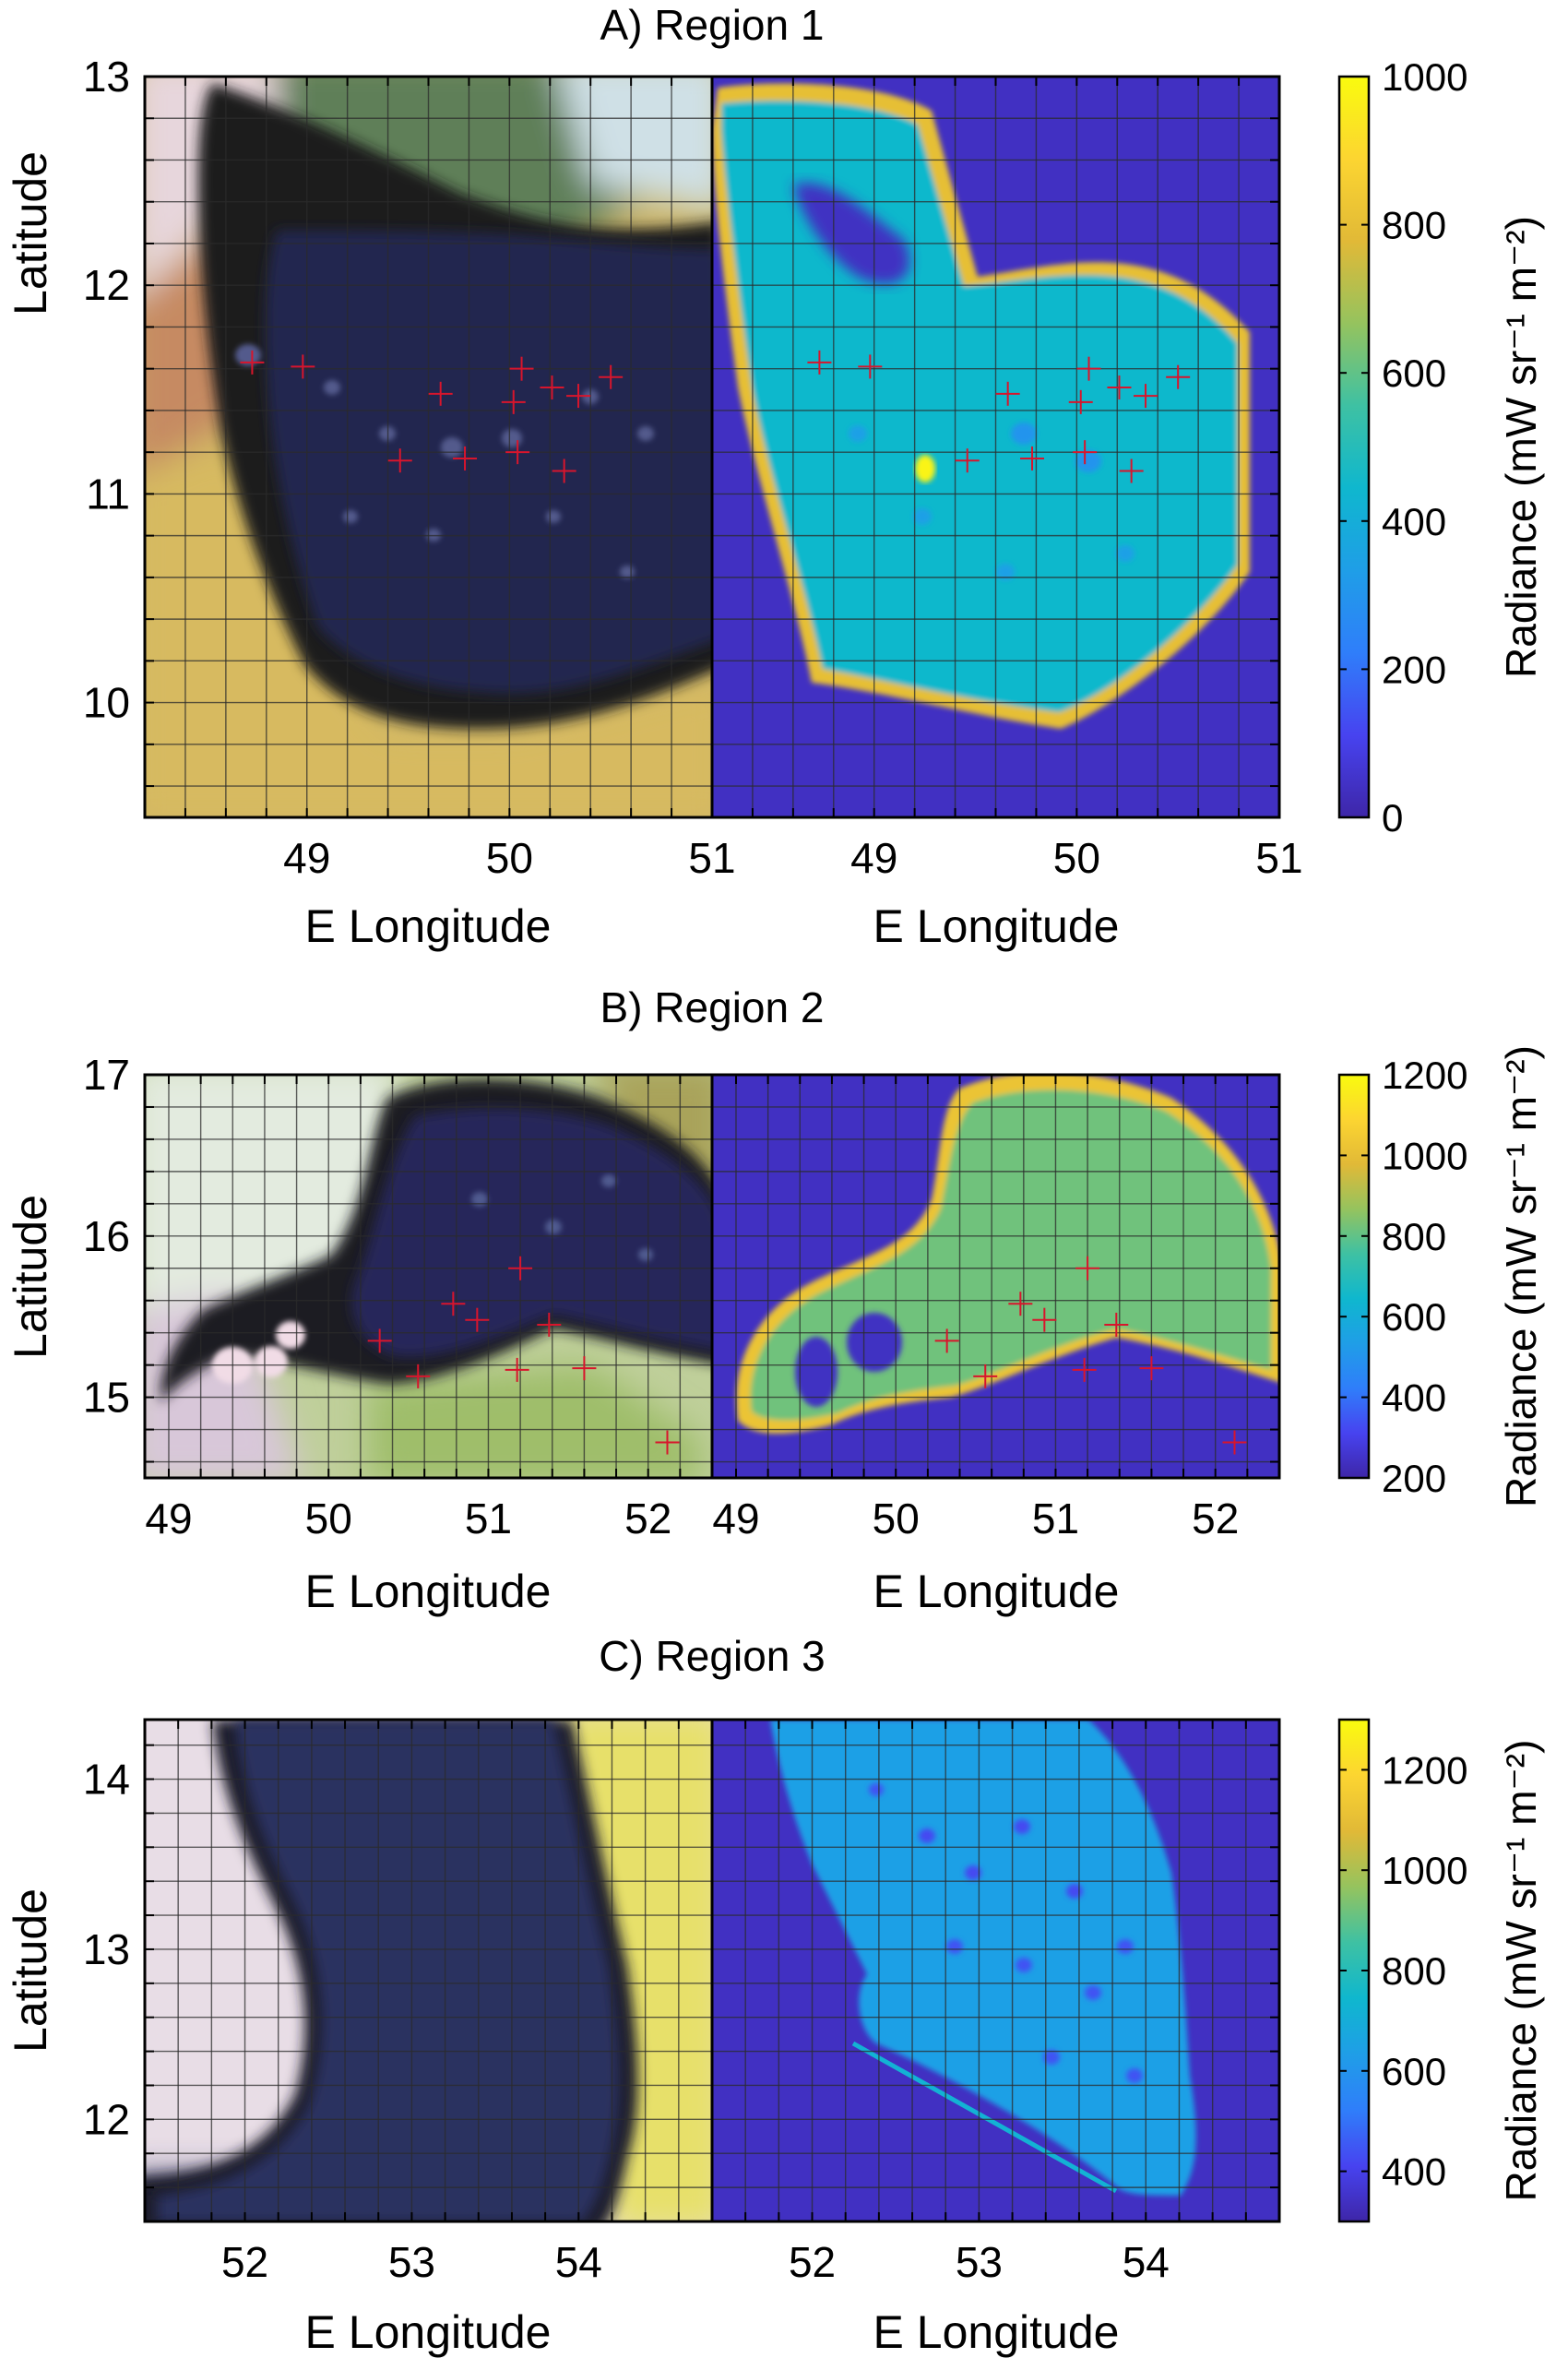 Image resolution: width=1568 pixels, height=2370 pixels. Describe the element at coordinates (979, 2262) in the screenshot. I see `x-tick-label: 53` at that location.